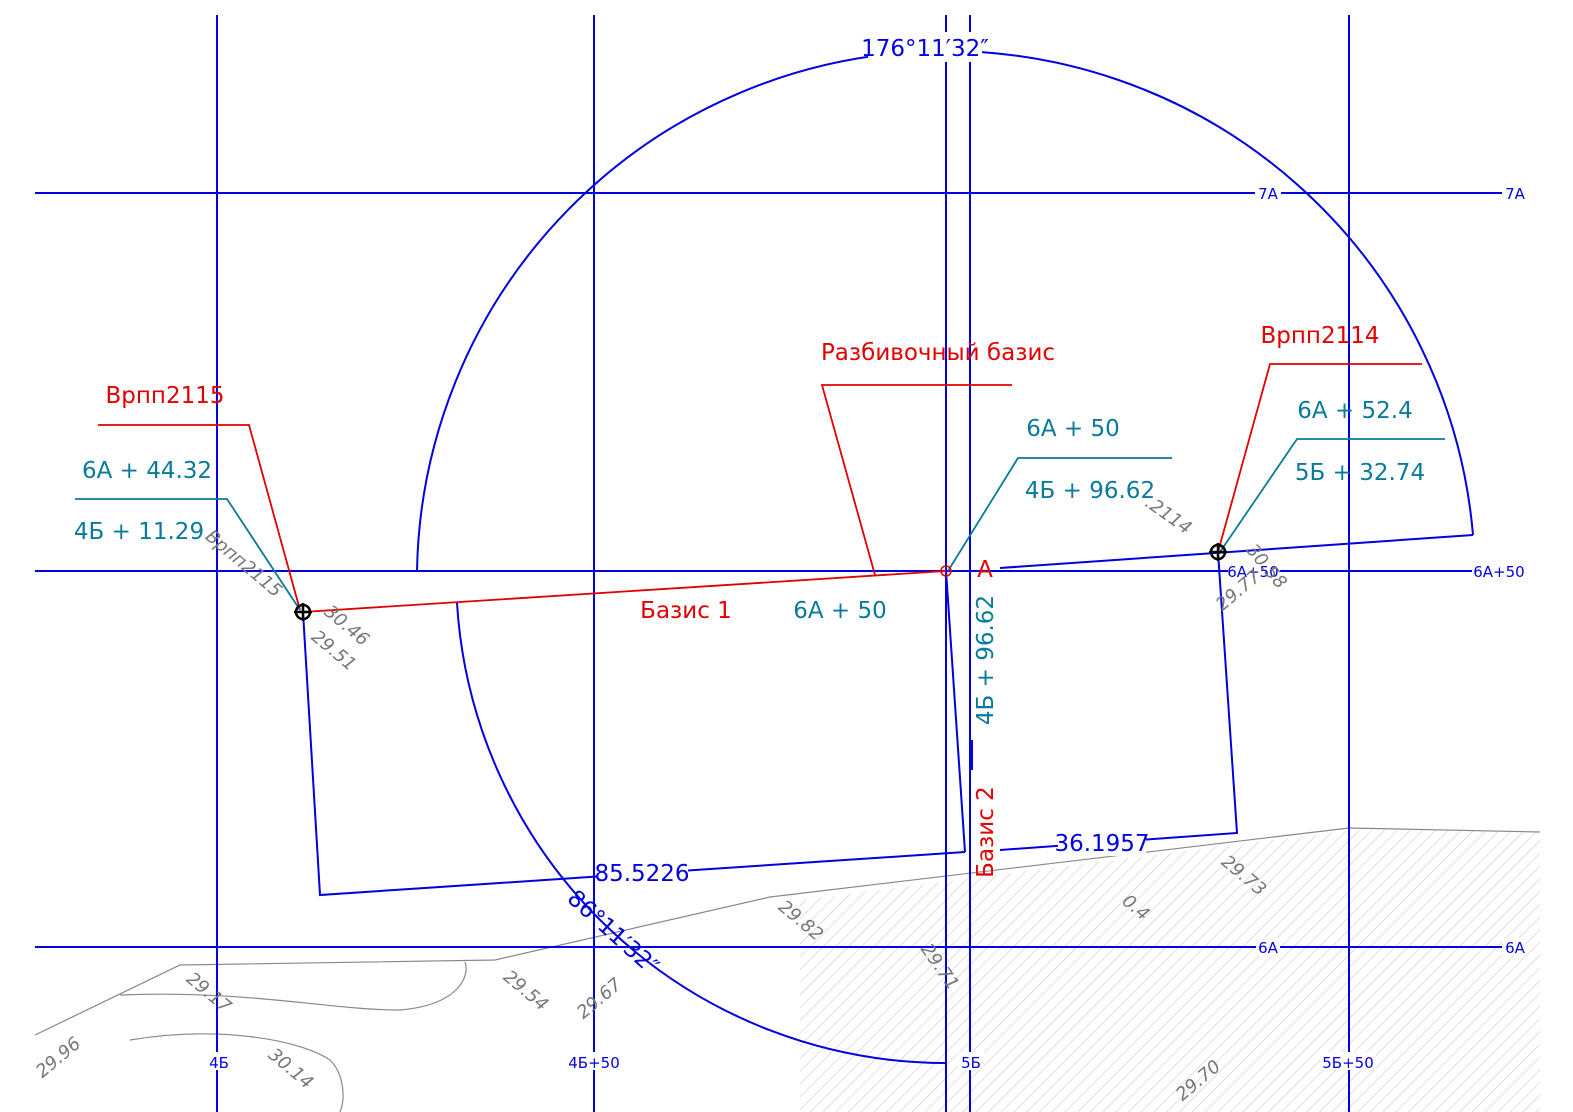  I want to click on angle-label: 86°11′32″, so click(613, 932).